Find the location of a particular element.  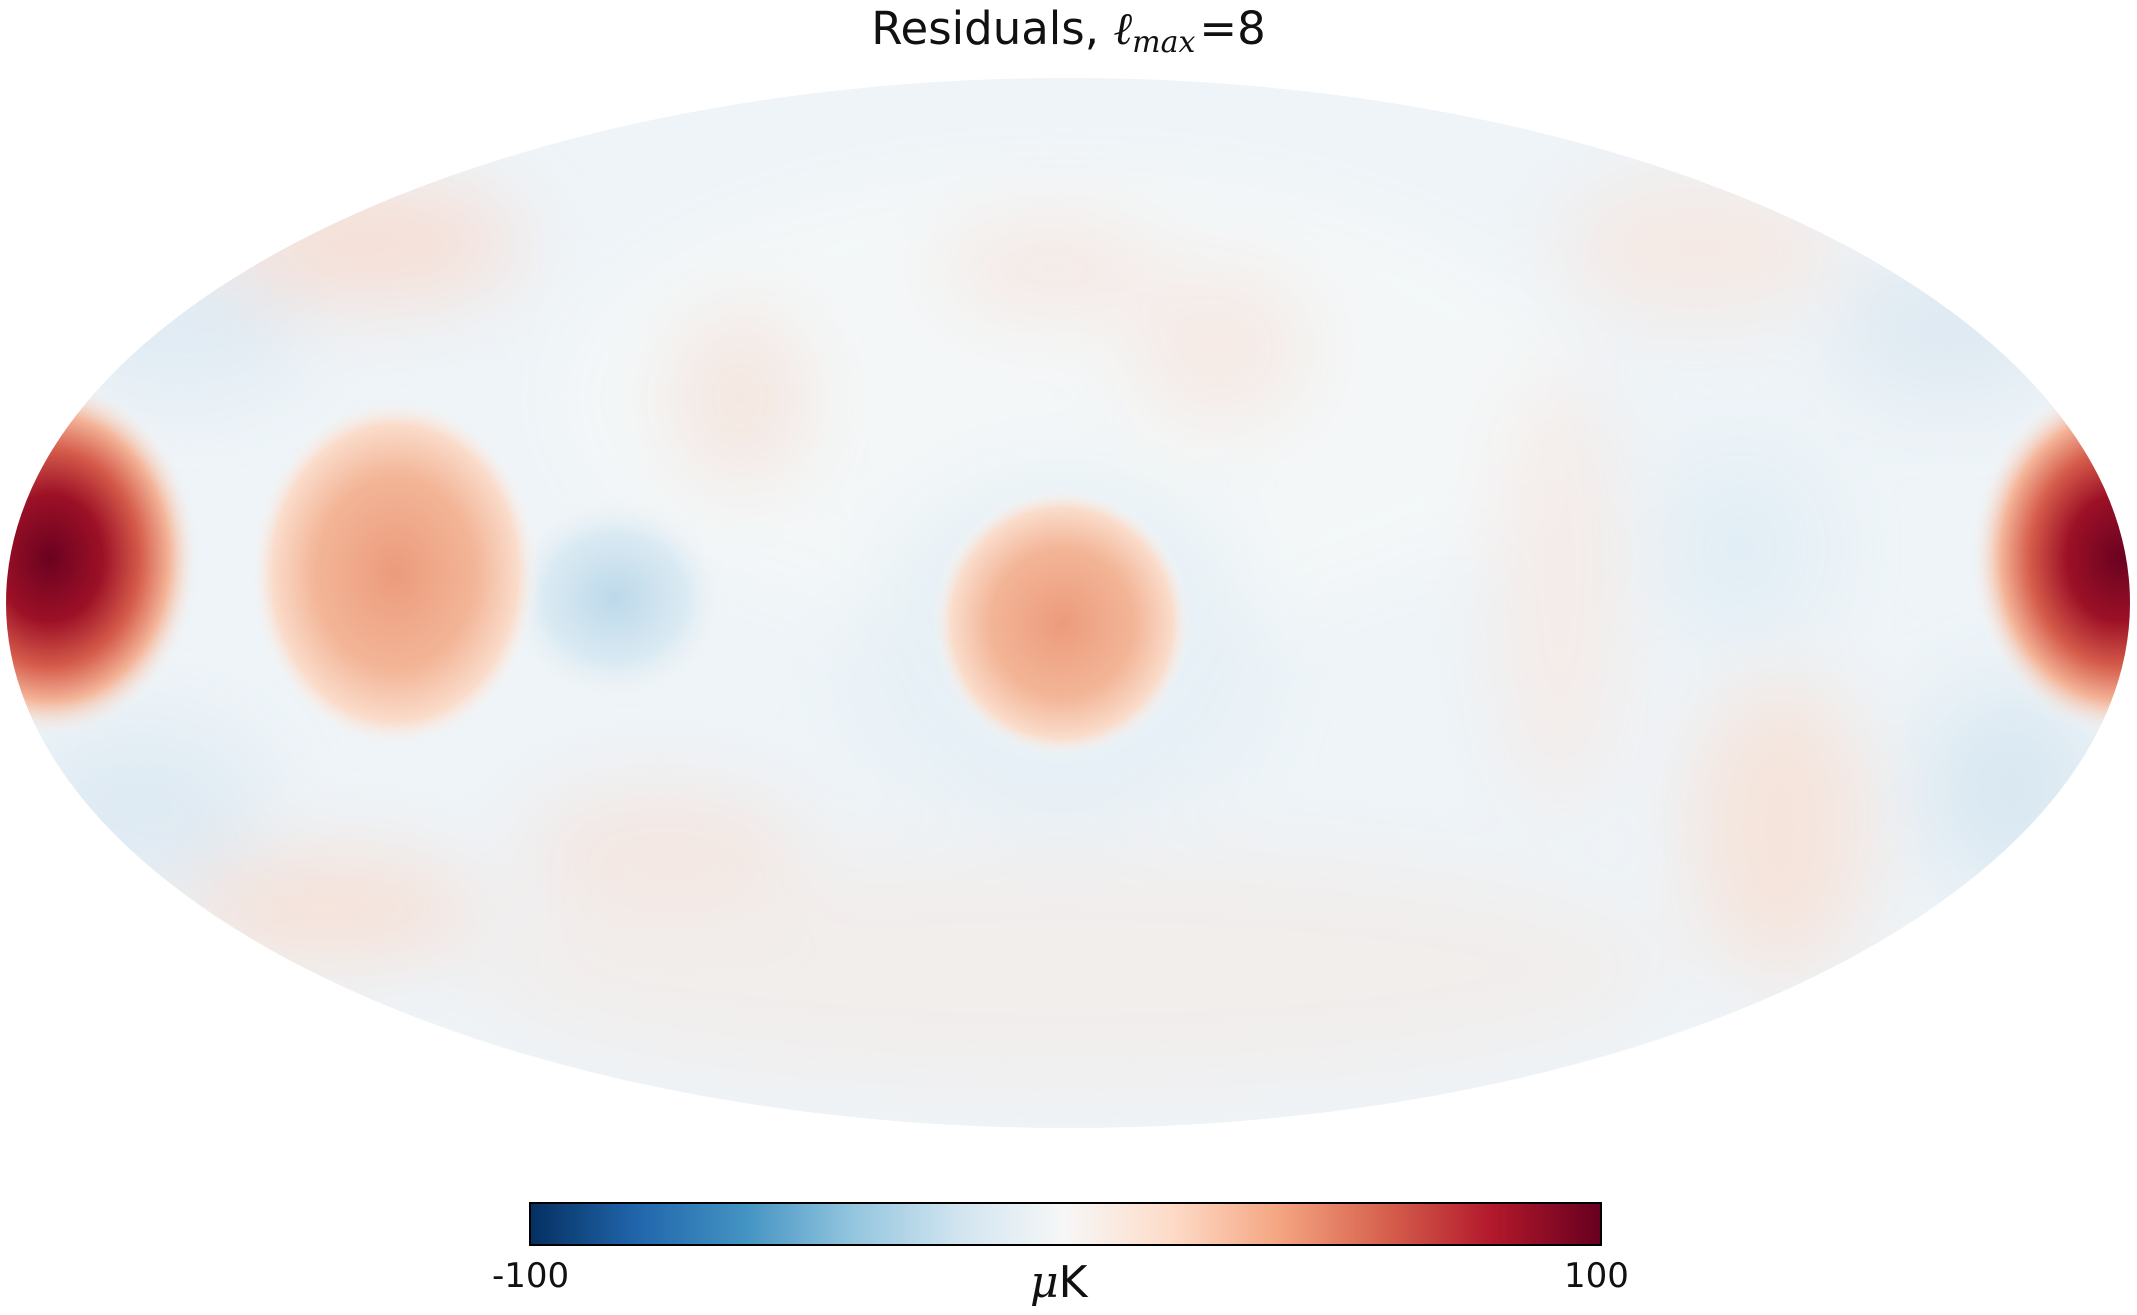

colorbar-max-label: 100 is located at coordinates (1596, 1276).